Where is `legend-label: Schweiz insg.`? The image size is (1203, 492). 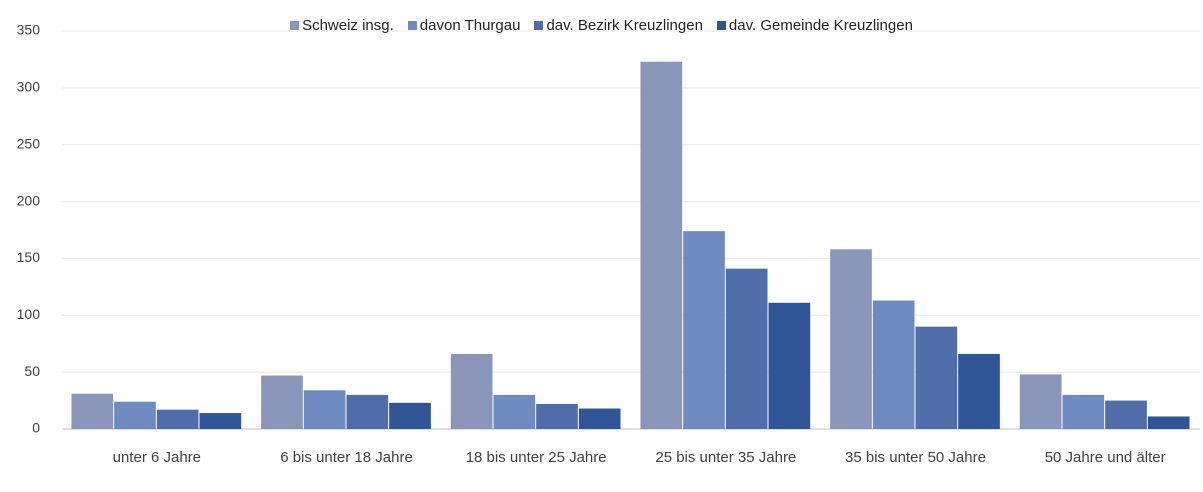
legend-label: Schweiz insg. is located at coordinates (348, 25).